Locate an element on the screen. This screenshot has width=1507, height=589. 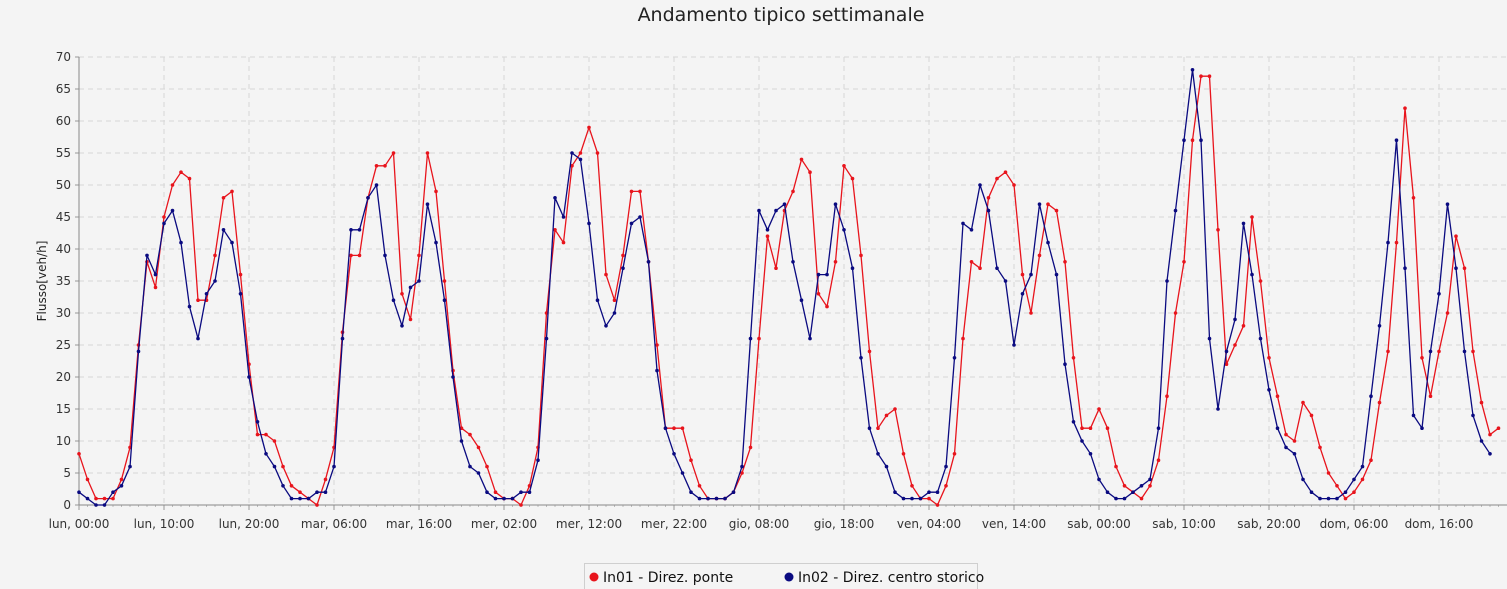
y-tick-label: 45 is located at coordinates (63, 217).